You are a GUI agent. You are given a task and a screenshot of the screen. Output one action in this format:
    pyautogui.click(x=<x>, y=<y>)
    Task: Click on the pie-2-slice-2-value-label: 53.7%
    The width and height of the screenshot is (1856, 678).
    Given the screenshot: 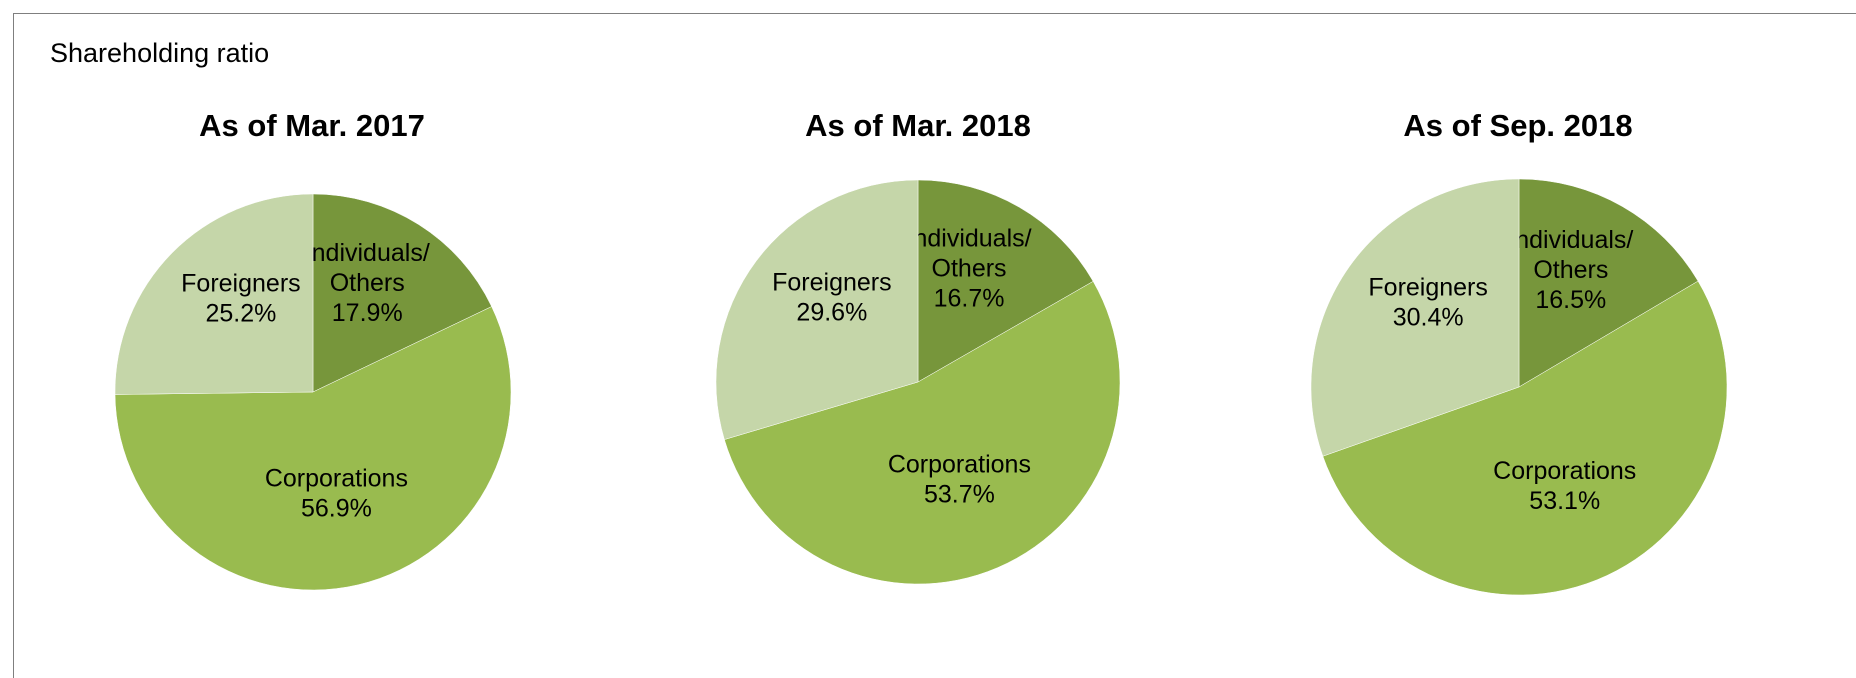 What is the action you would take?
    pyautogui.click(x=959, y=495)
    